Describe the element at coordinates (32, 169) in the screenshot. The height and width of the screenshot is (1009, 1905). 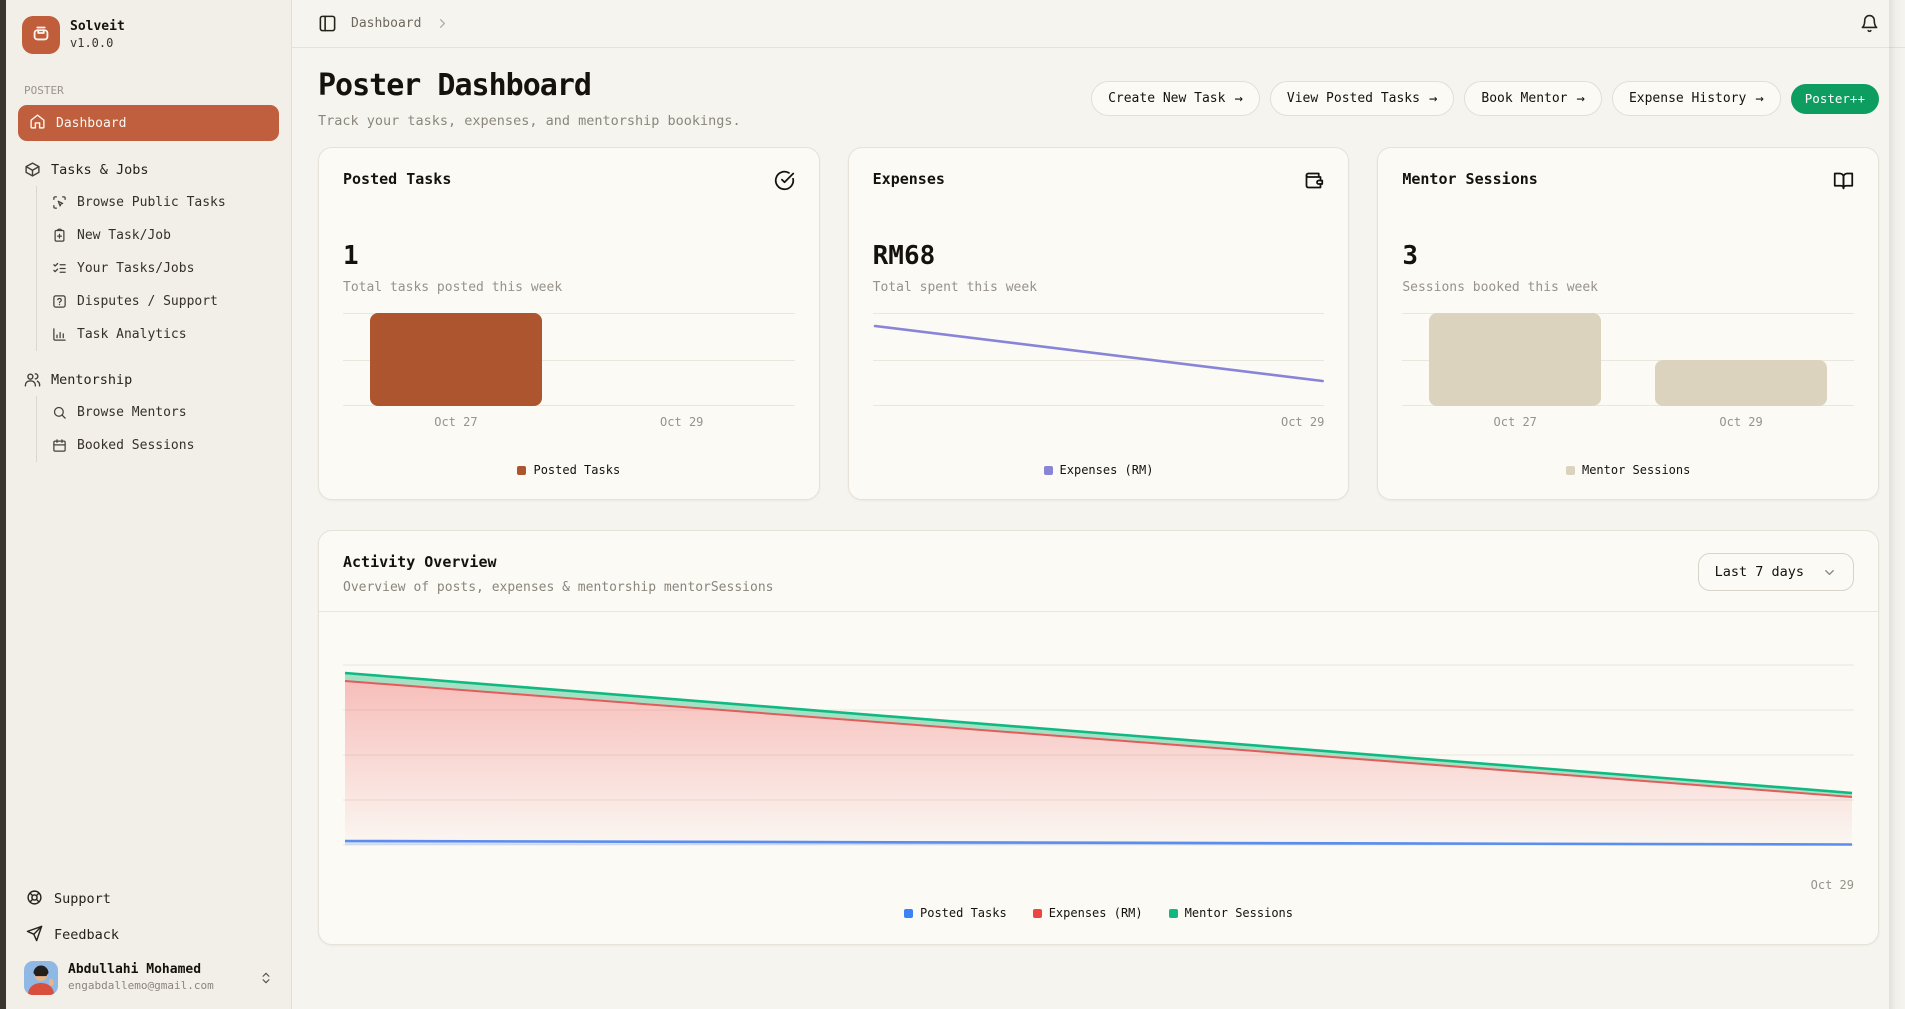
I see `package-icon` at that location.